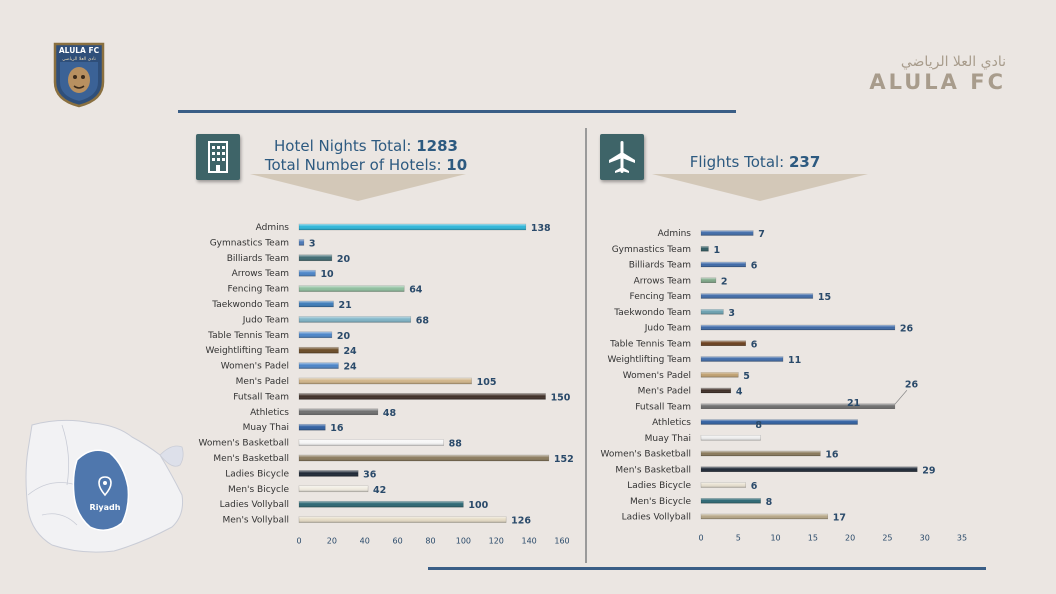  I want to click on flights-total-label: Flights Total:, so click(739, 162).